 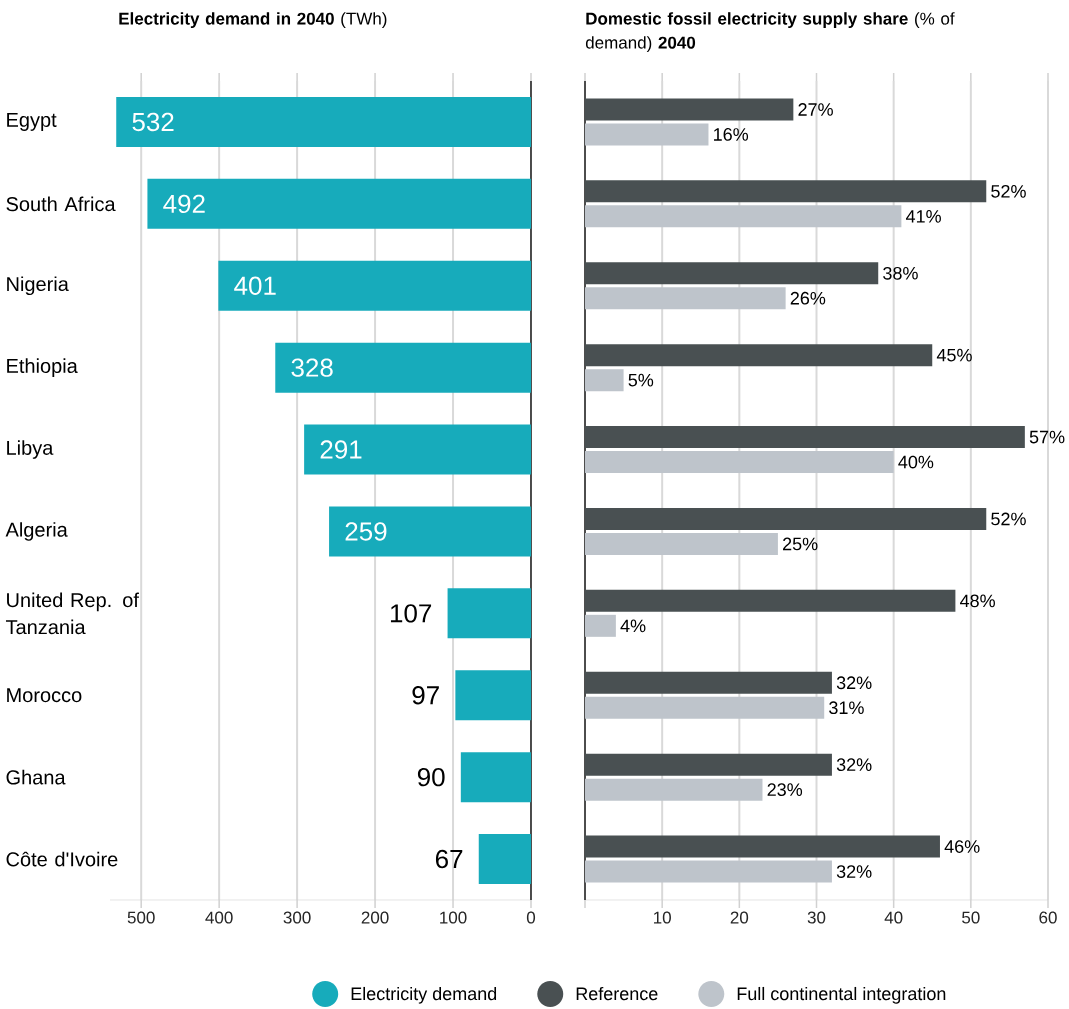 What do you see at coordinates (32, 122) in the screenshot?
I see `y-tick-label: Egypt` at bounding box center [32, 122].